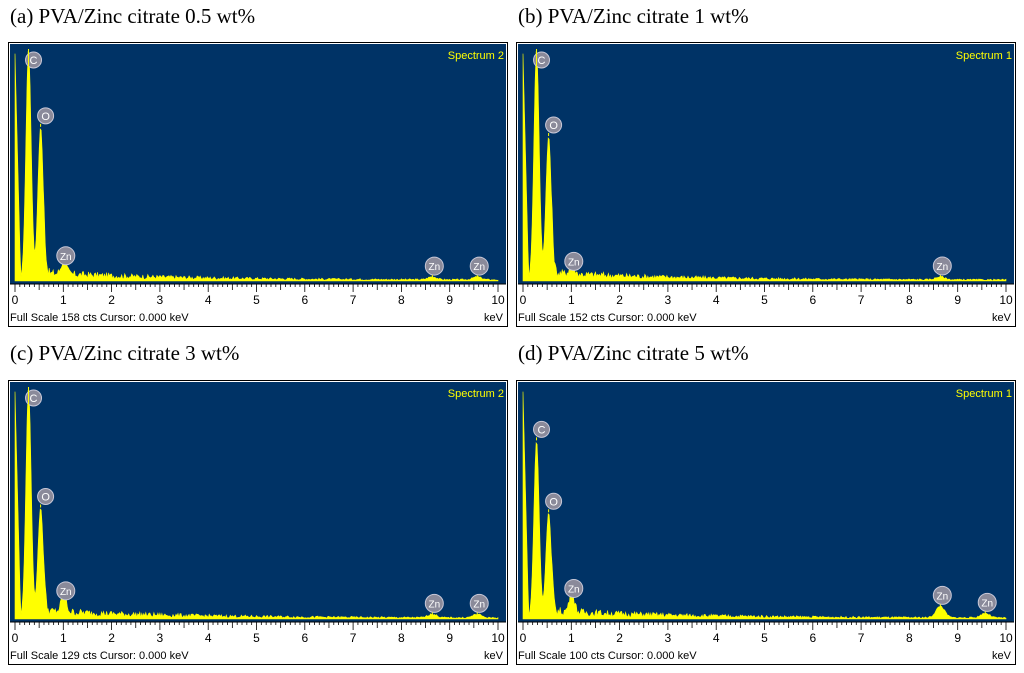 This screenshot has width=1024, height=673. I want to click on footer-readout: Full Scale 129 cts Cursor: 0.000 keV, so click(99, 656).